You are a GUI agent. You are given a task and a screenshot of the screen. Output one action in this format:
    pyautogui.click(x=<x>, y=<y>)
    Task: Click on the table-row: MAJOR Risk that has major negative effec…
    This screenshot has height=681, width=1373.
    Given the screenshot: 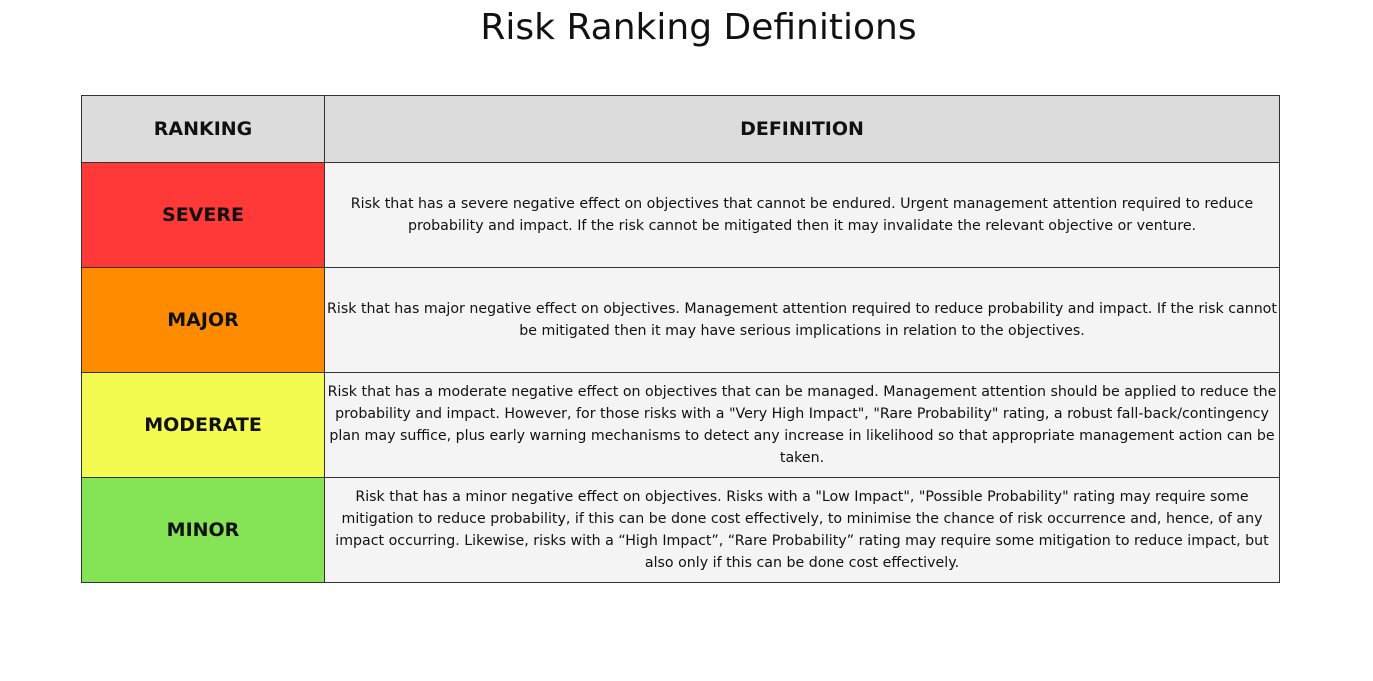 What is the action you would take?
    pyautogui.click(x=680, y=320)
    